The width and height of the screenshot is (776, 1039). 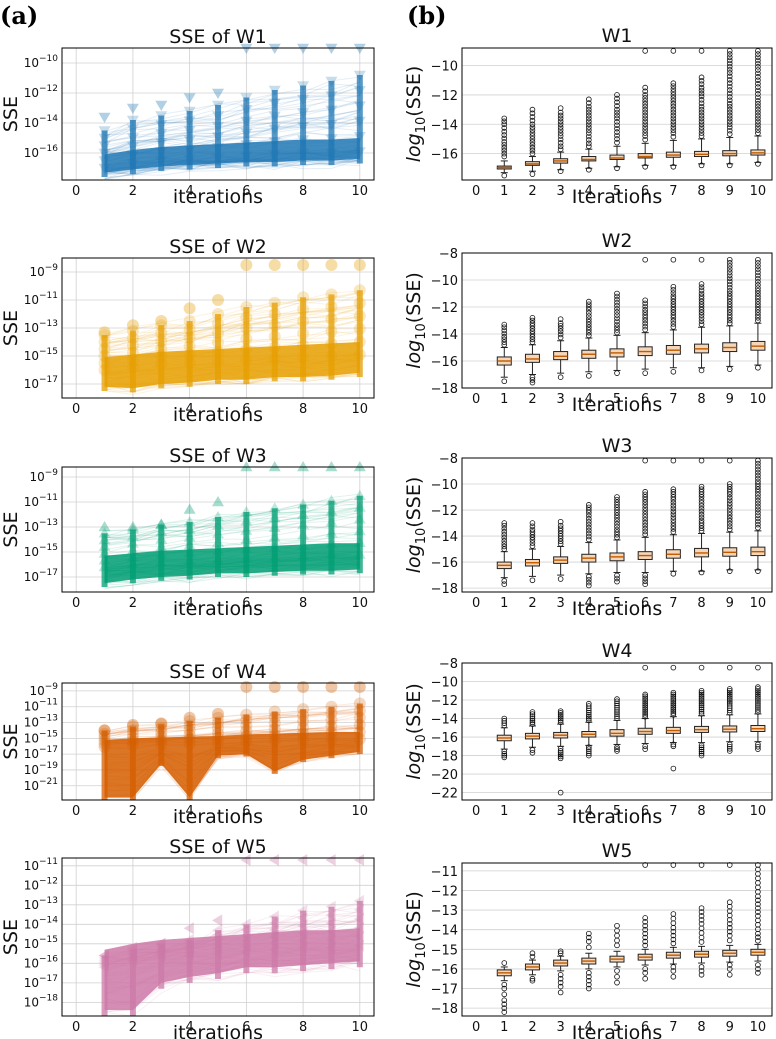 What do you see at coordinates (730, 603) in the screenshot?
I see `x-tick-label: 9` at bounding box center [730, 603].